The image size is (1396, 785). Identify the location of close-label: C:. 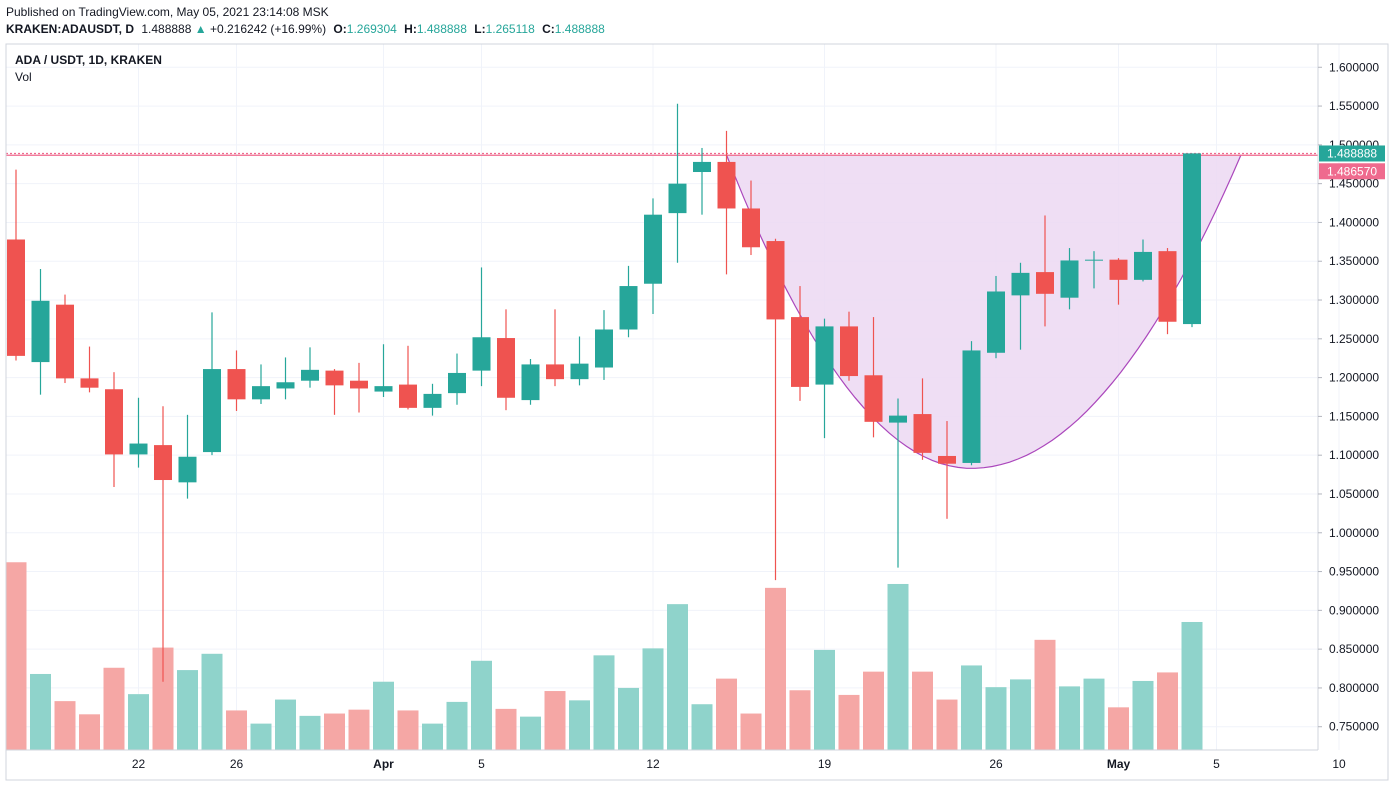
(548, 29).